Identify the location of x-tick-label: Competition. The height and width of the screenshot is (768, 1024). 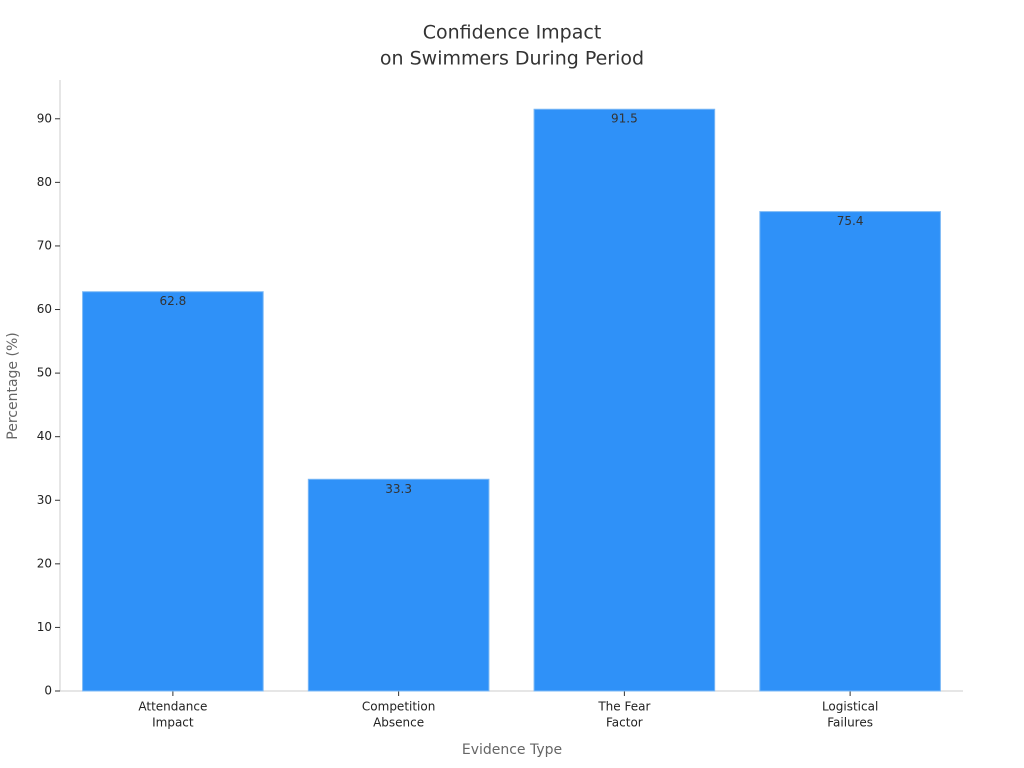
(398, 707).